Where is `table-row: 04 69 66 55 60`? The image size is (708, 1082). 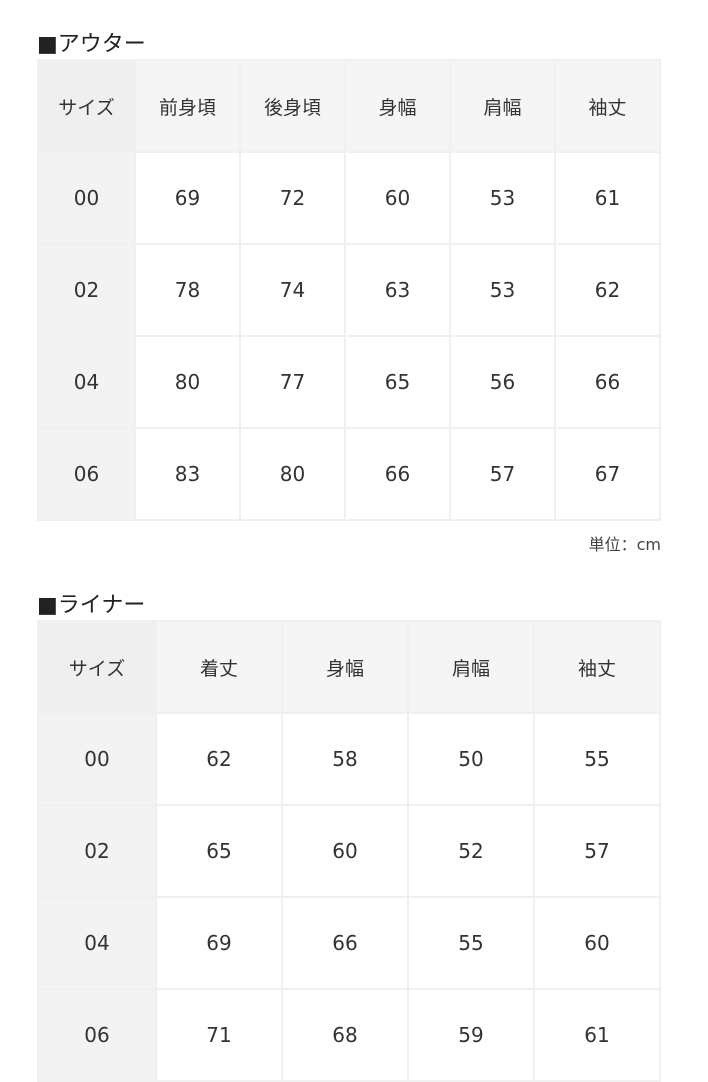 table-row: 04 69 66 55 60 is located at coordinates (349, 943).